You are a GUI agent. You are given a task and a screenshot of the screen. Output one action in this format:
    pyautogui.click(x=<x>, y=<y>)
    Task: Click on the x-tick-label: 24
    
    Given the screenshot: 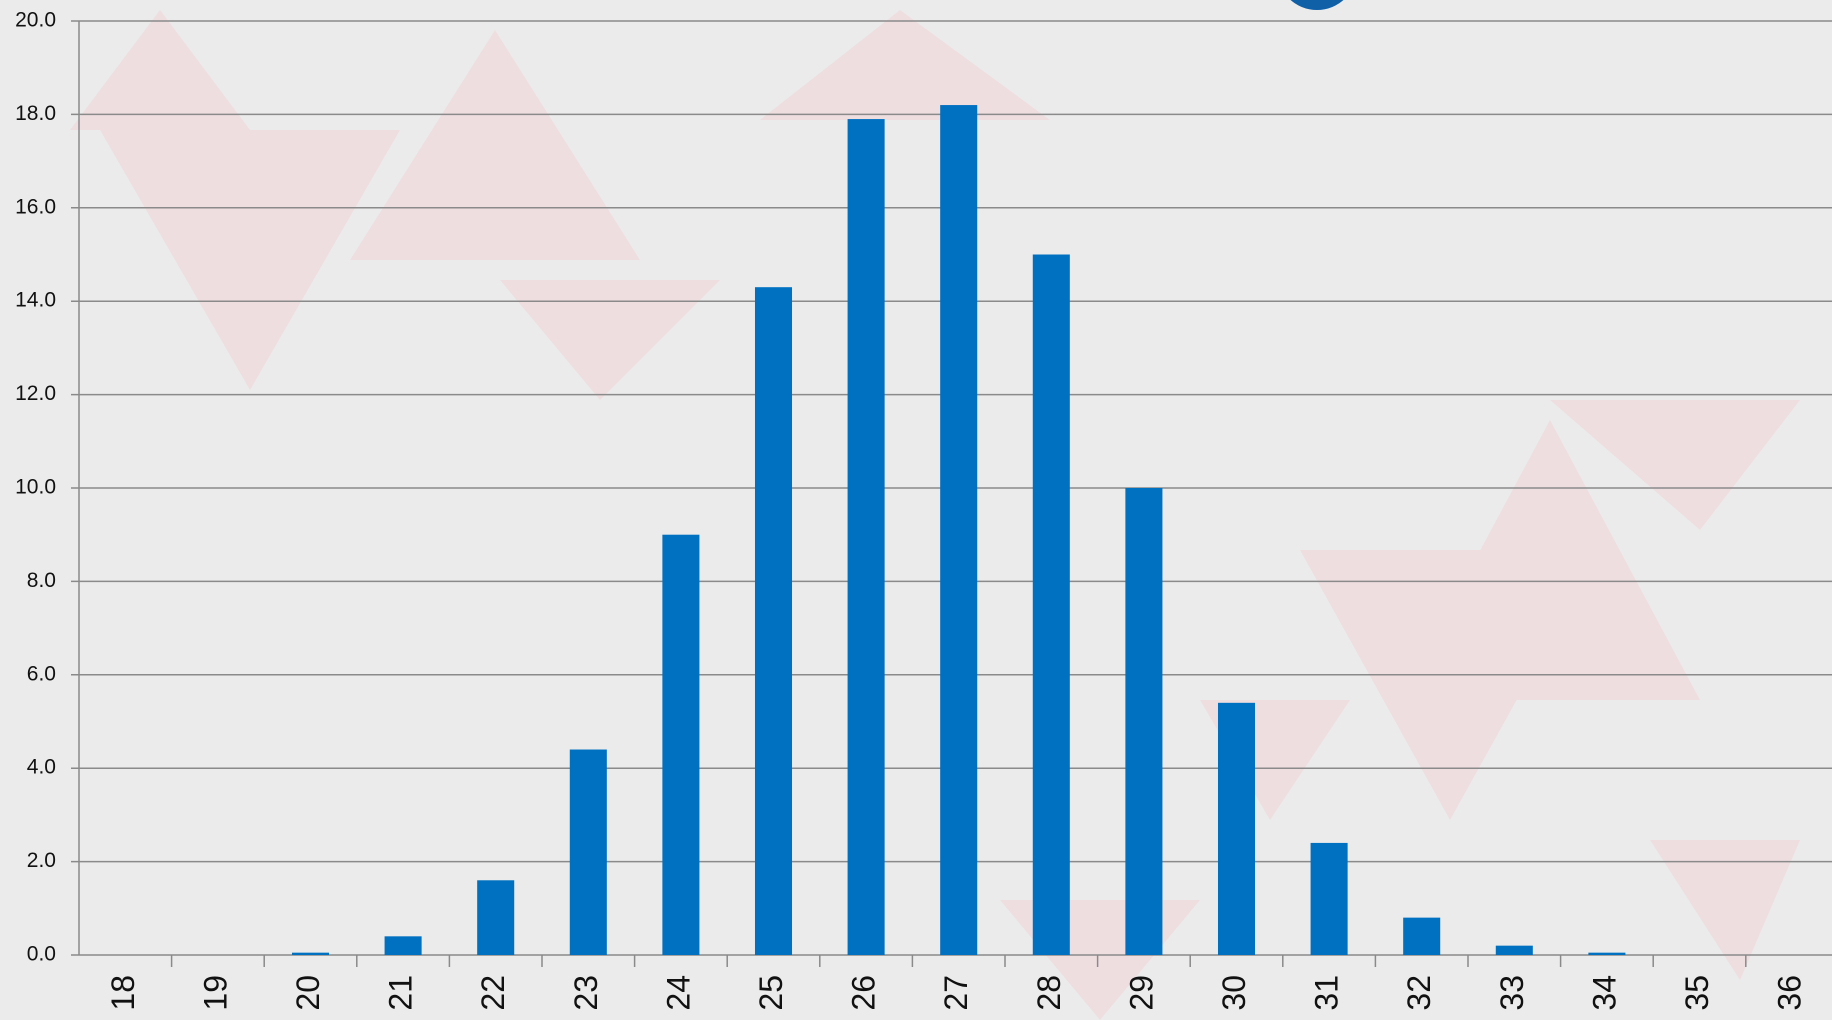 What is the action you would take?
    pyautogui.click(x=678, y=993)
    